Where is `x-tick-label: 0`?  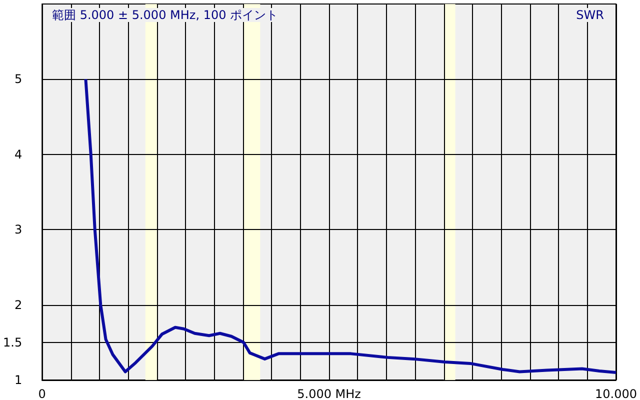
x-tick-label: 0 is located at coordinates (42, 393).